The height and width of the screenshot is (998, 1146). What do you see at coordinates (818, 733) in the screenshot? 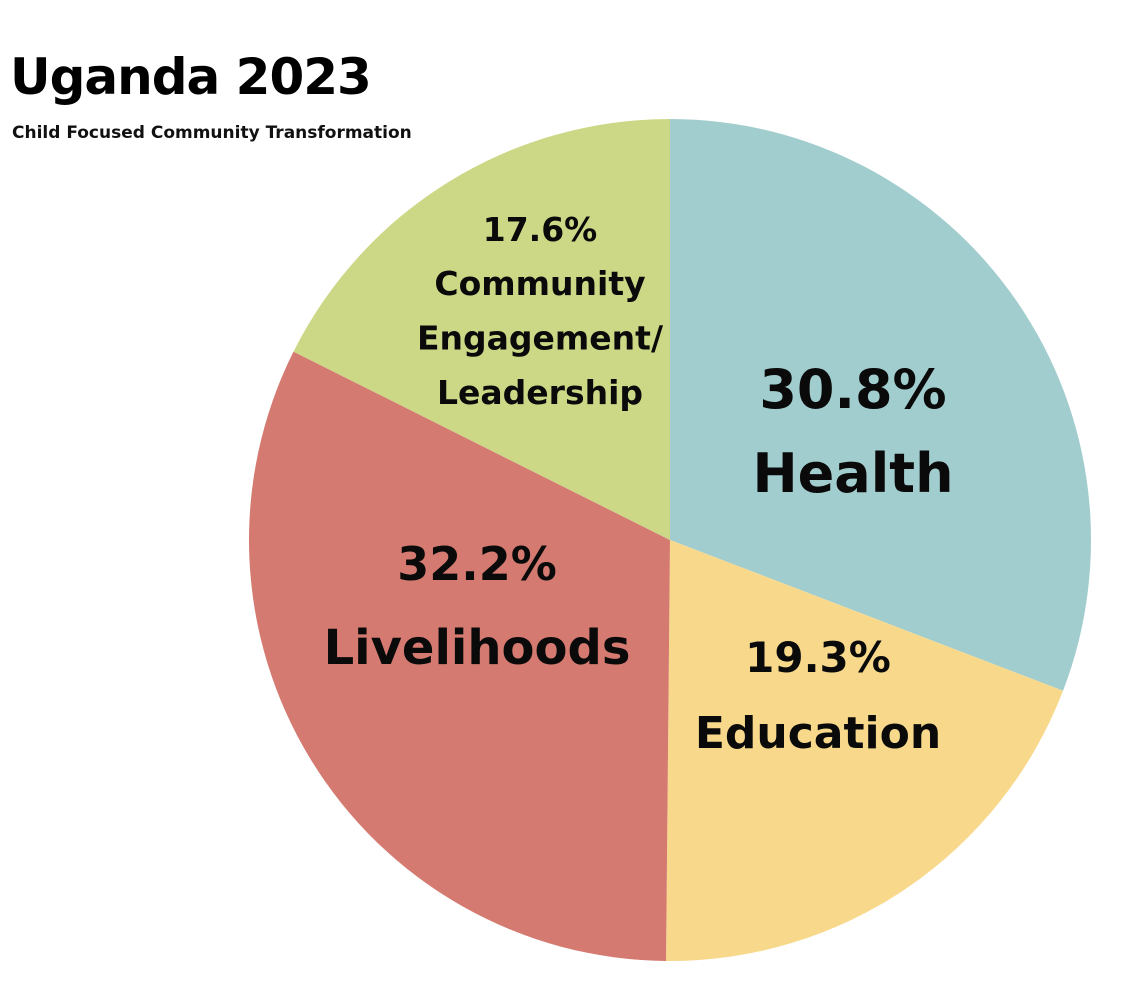
I see `slice-label-education: Education` at bounding box center [818, 733].